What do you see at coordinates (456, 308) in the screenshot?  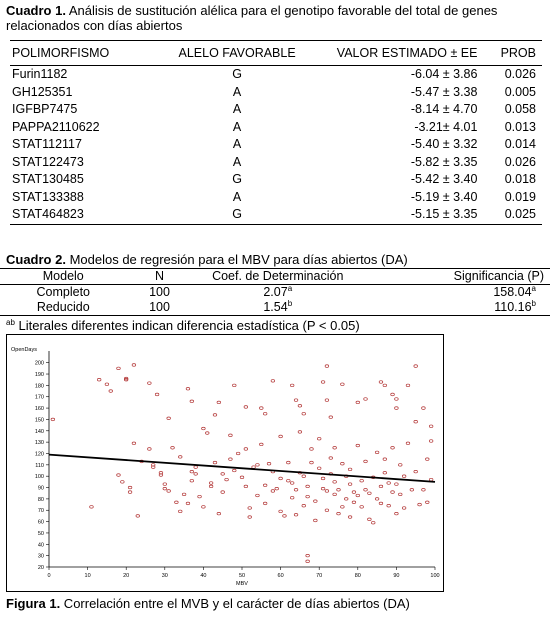 I see `sig-cell: 110.16b` at bounding box center [456, 308].